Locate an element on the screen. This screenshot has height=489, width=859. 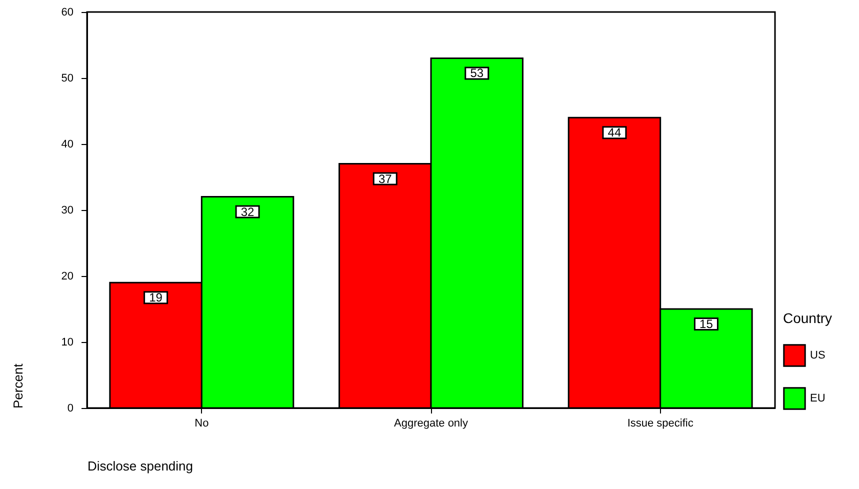
data-label: 19 is located at coordinates (156, 297).